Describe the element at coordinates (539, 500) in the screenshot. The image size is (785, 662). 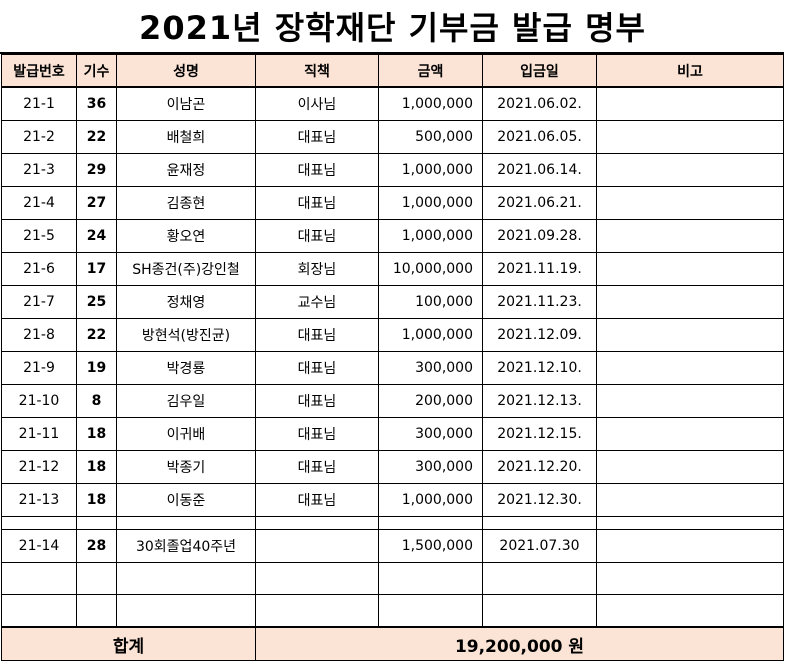
I see `cell-deposit-date: 2021.12.30.` at that location.